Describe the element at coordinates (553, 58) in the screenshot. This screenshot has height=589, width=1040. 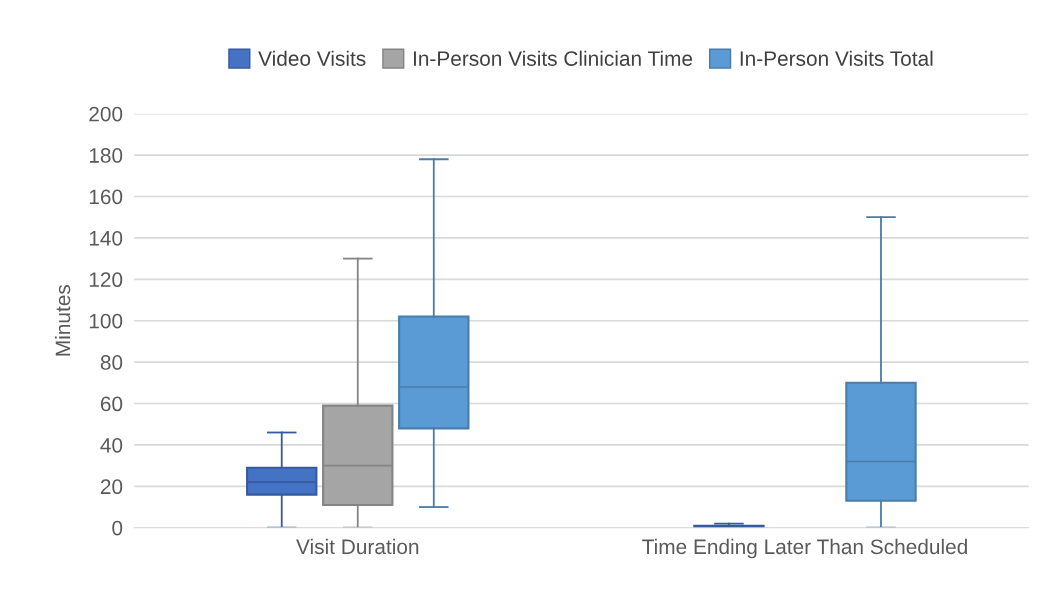
I see `legend-label: In-Person Visits Clinician Time` at that location.